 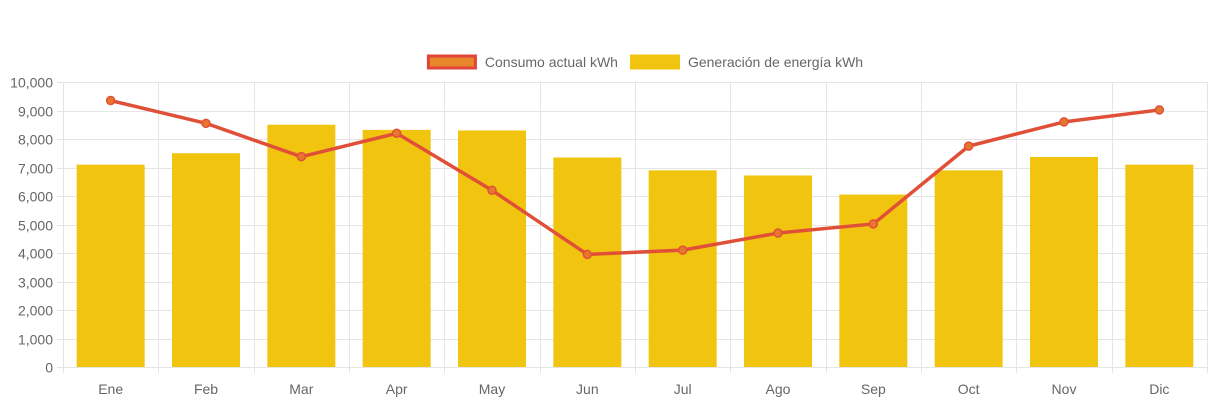 What do you see at coordinates (1159, 389) in the screenshot?
I see `x-tick-label: Dic` at bounding box center [1159, 389].